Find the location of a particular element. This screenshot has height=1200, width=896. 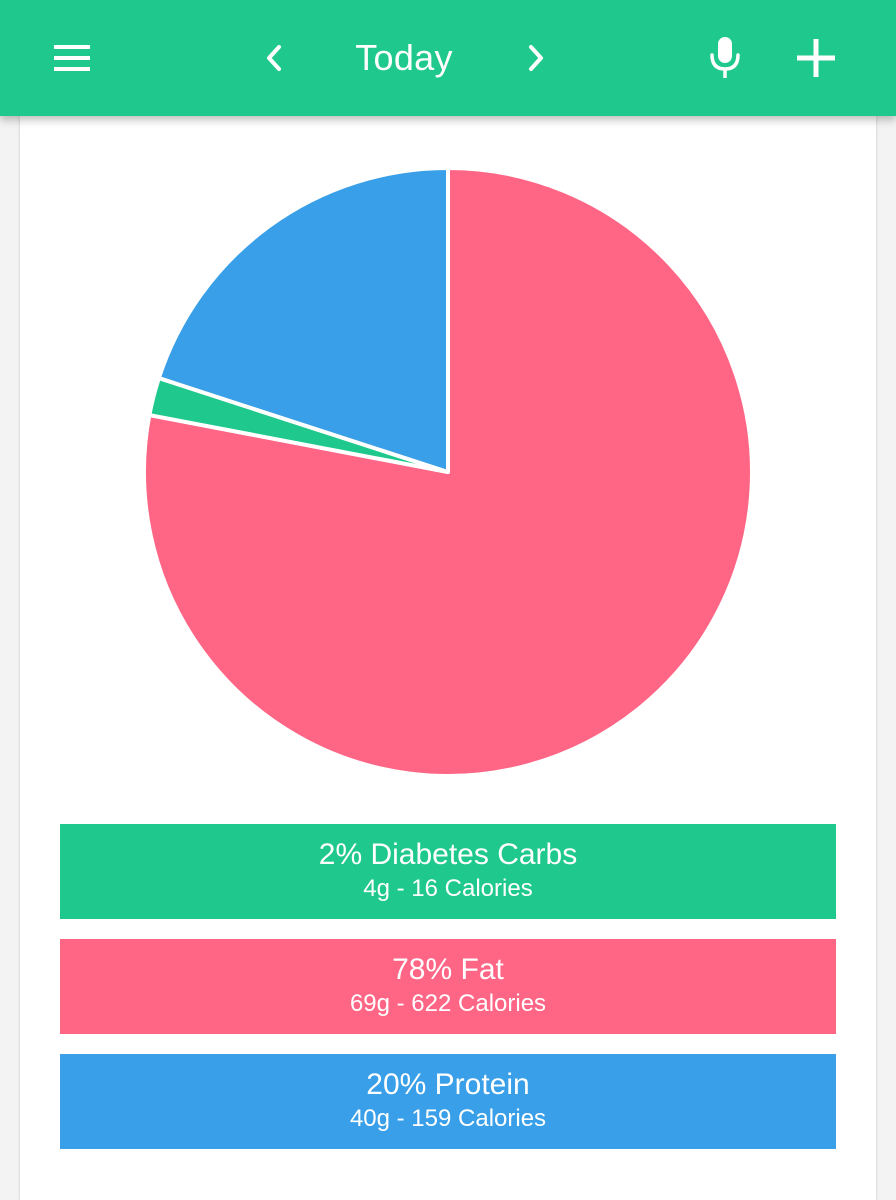

legend-protein: 20% Protein 40g - 159 Calories is located at coordinates (448, 1101).